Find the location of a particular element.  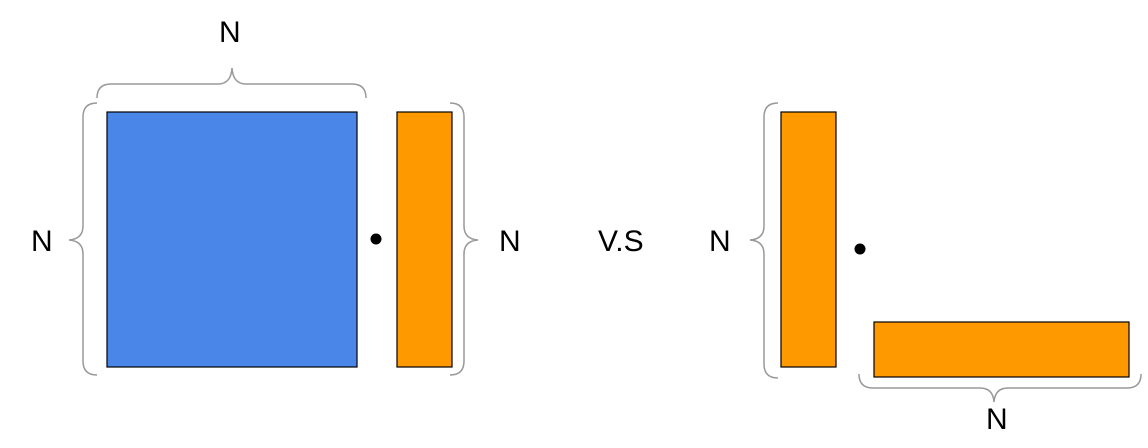

bottom-n-label: N is located at coordinates (997, 419).